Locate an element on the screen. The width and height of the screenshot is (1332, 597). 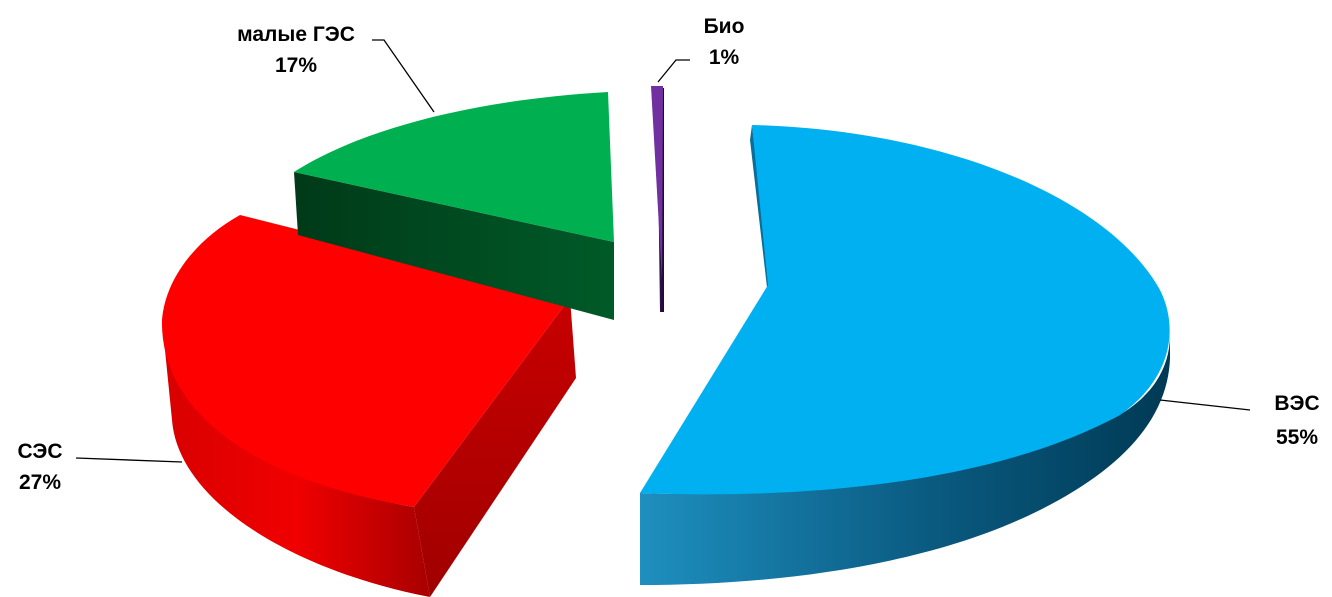
label-ges-value: 17% is located at coordinates (296, 65).